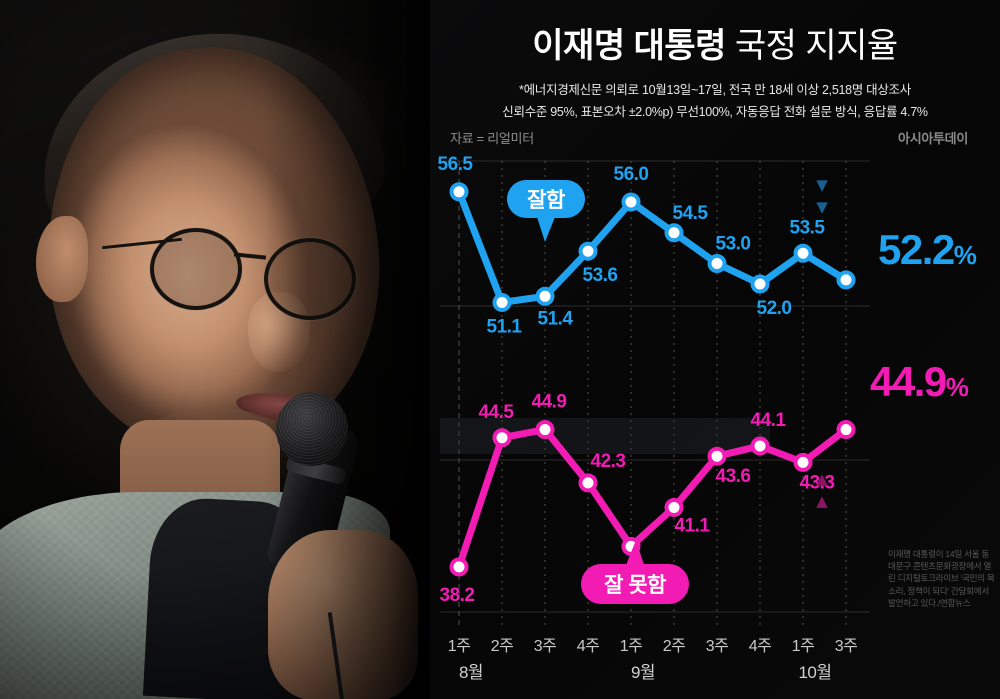 The width and height of the screenshot is (1000, 699). Describe the element at coordinates (916, 249) in the screenshot. I see `headline-value-positive-number: 52.2` at that location.